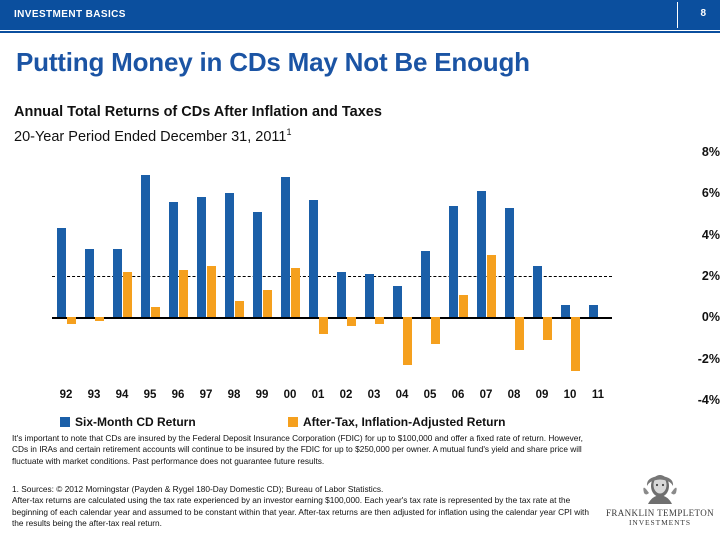 The image size is (720, 540). I want to click on franklin-templeton-logo: FRANKLIN TEMPLETON INVESTMENTS, so click(660, 504).